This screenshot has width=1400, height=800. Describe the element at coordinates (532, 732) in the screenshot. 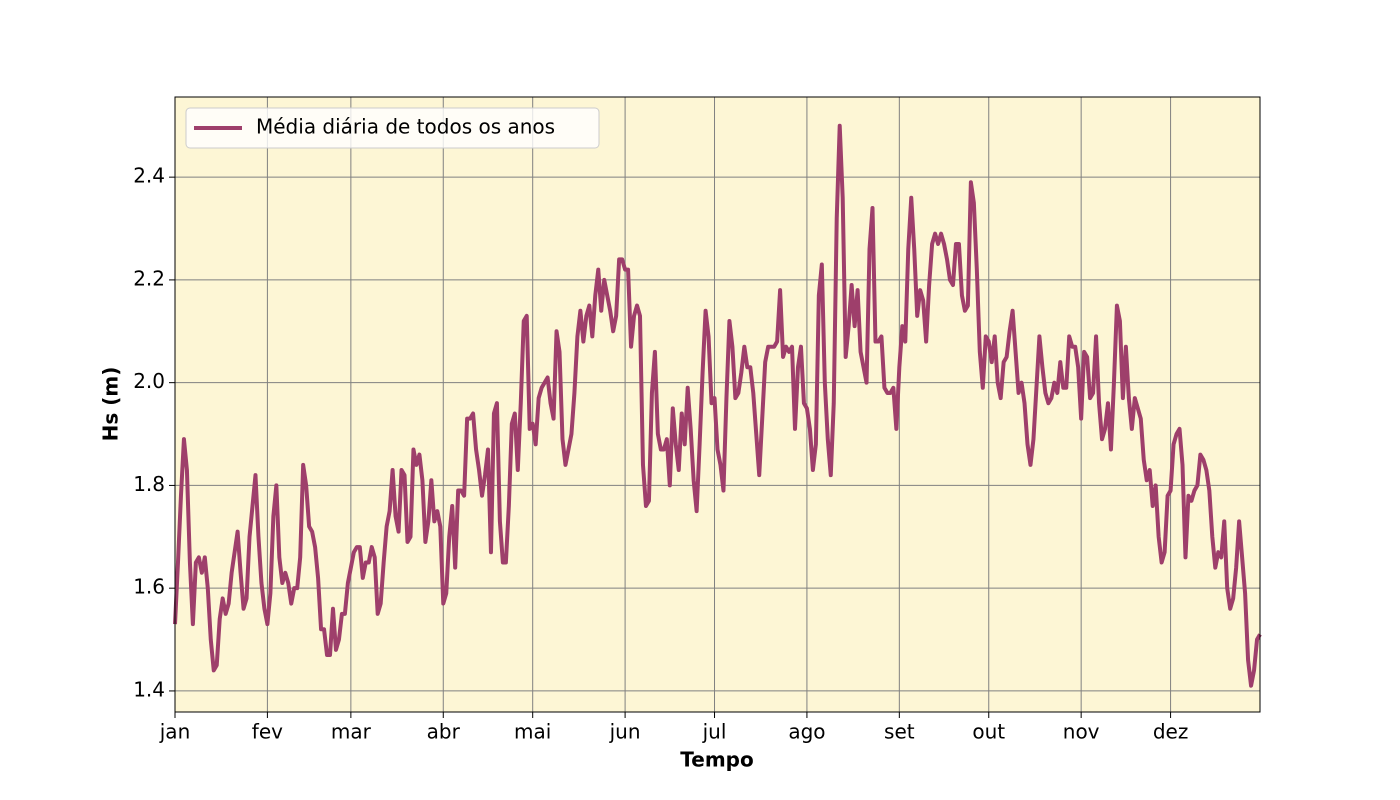

I see `x-tick-label: mai` at that location.